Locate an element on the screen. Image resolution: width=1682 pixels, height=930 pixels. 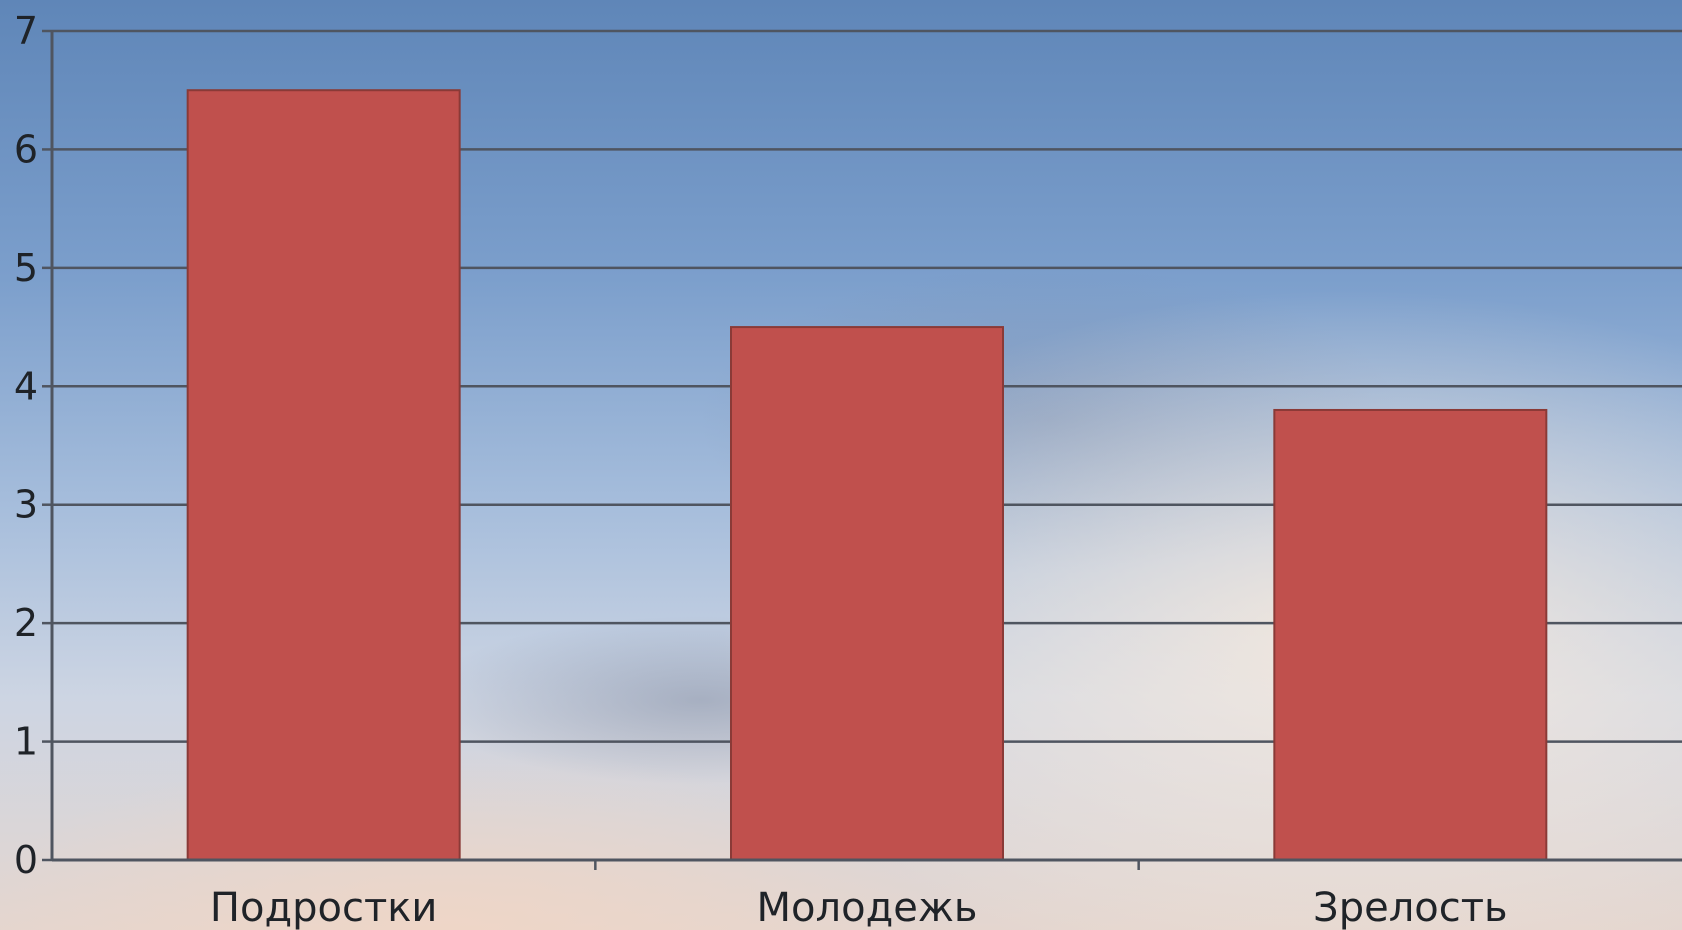
y-tick-label: 7 is located at coordinates (26, 31).